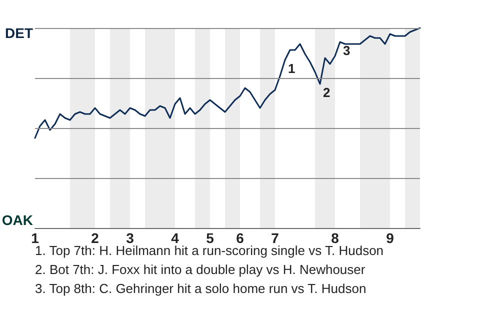 The height and width of the screenshot is (320, 480). What do you see at coordinates (200, 288) in the screenshot?
I see `text: 3. Top 8th: C. Gehringer hit a solo home run vs T. Hudson` at bounding box center [200, 288].